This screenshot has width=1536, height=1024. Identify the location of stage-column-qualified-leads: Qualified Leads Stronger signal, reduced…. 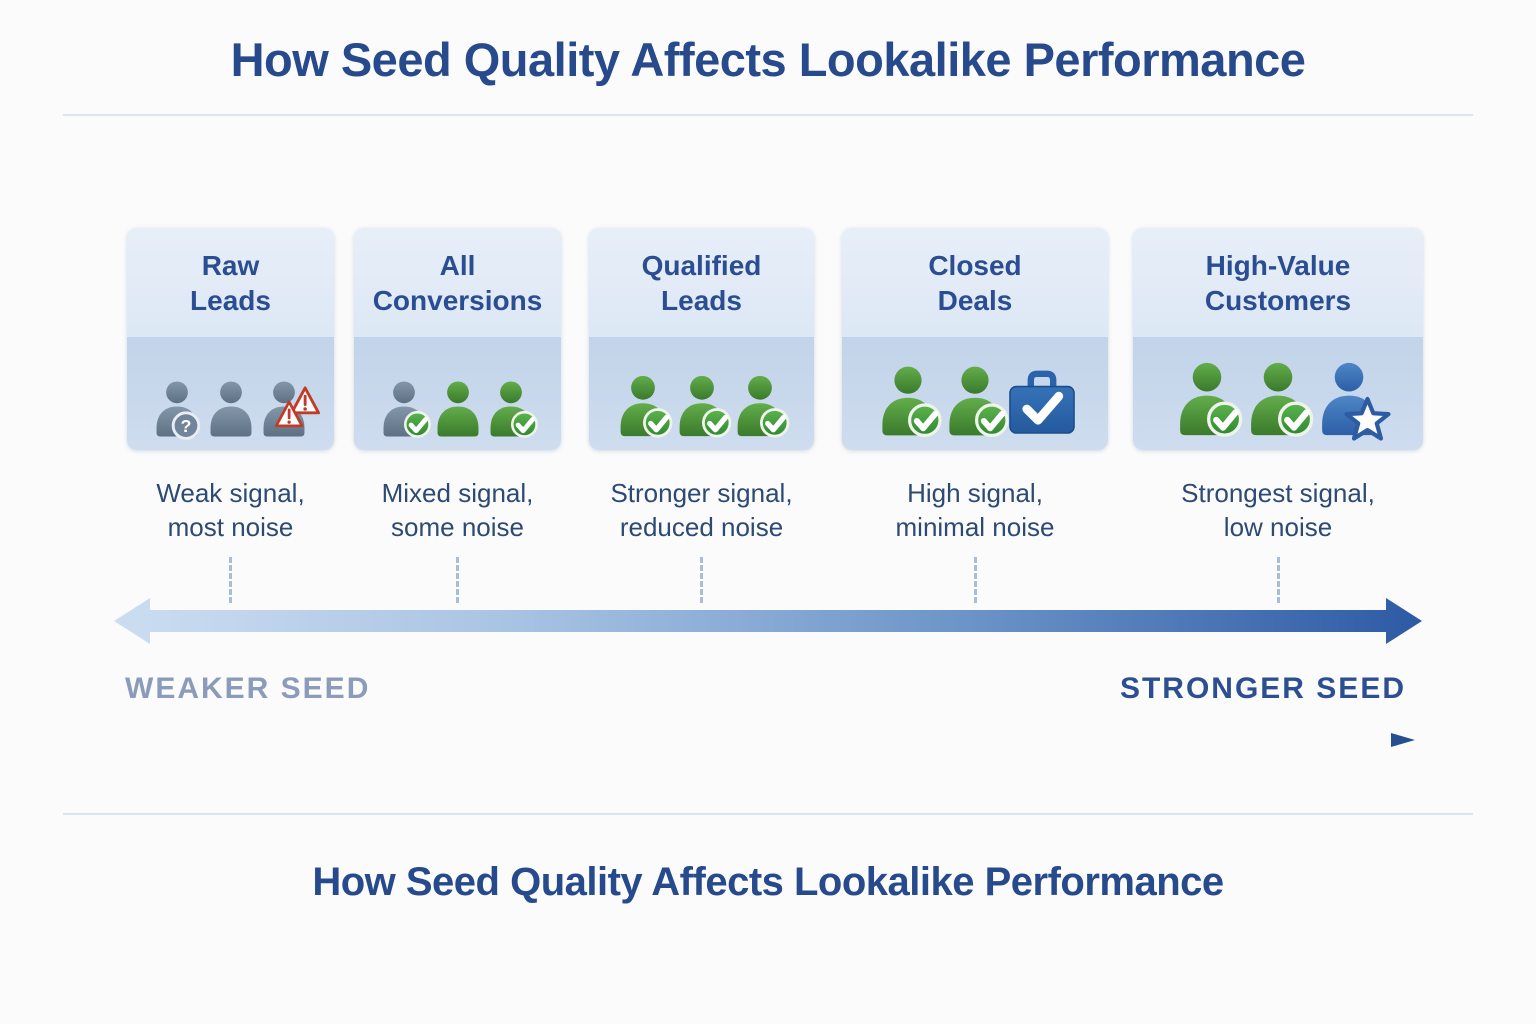
(701, 415).